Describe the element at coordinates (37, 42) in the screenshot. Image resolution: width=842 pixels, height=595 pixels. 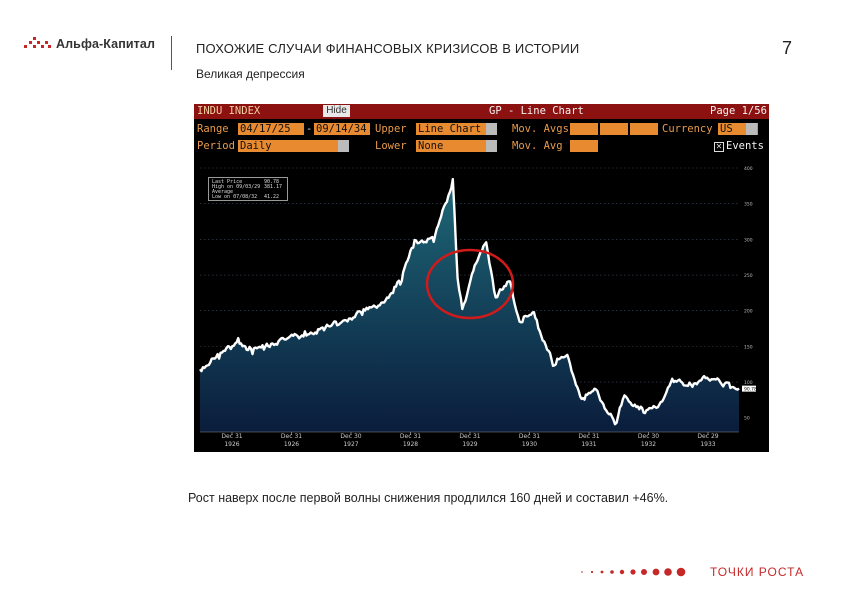
I see `logo-icon` at that location.